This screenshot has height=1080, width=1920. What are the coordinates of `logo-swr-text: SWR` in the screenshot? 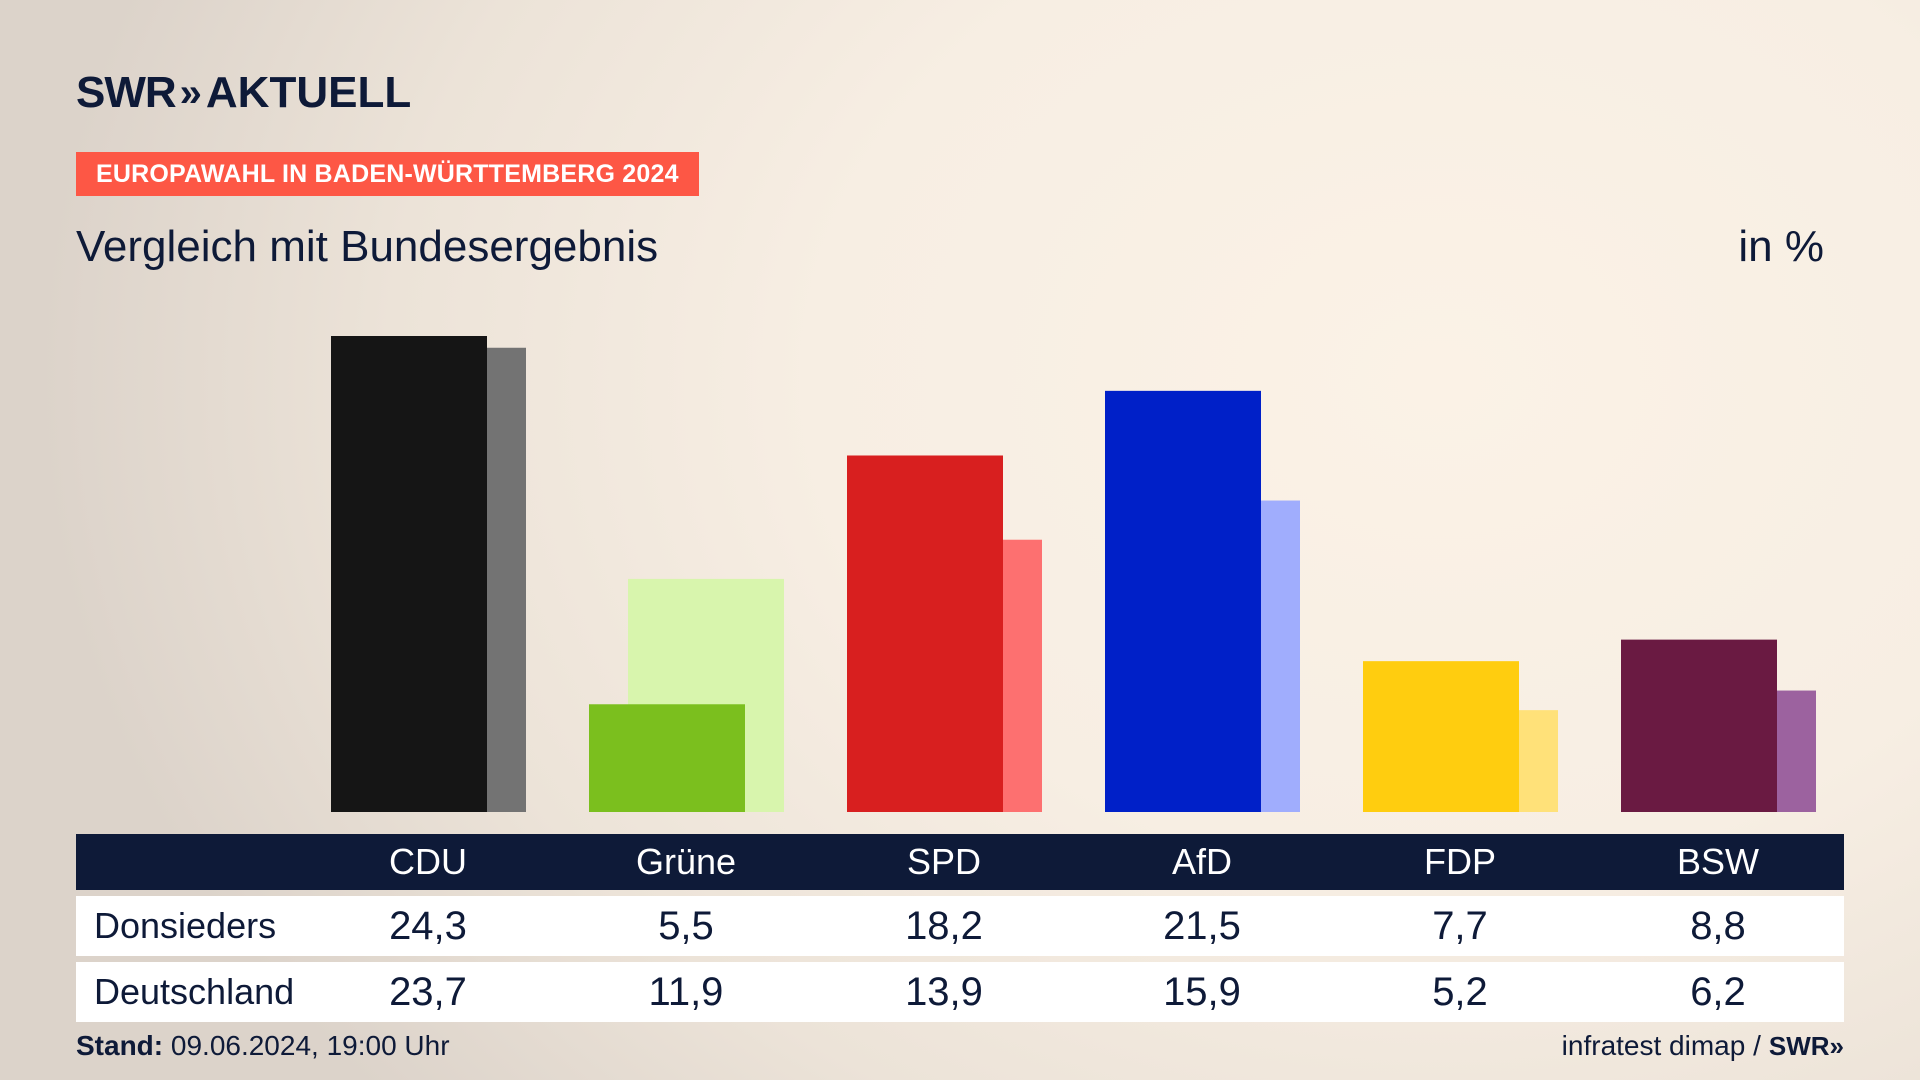 It's located at (126, 92).